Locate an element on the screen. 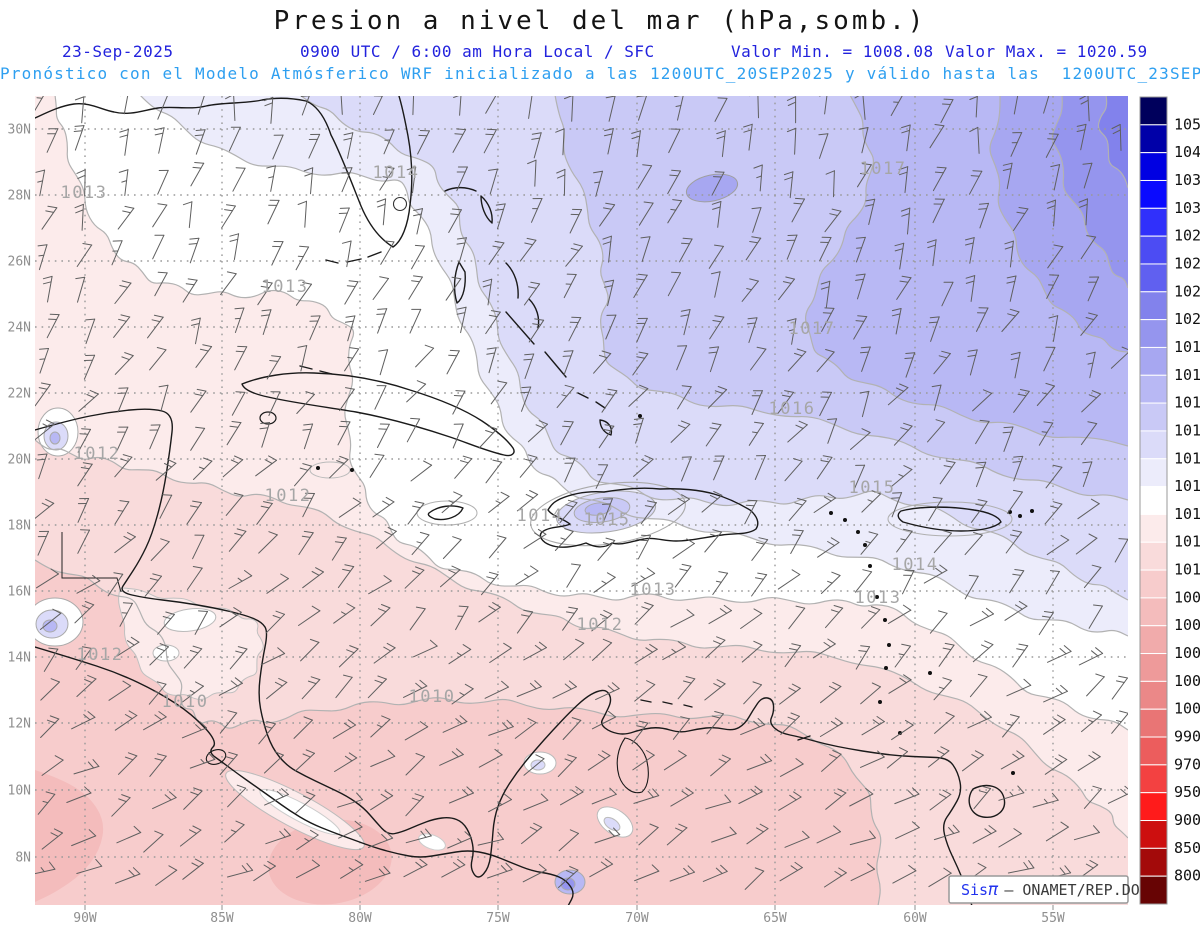  colorbar-tick-label: 1030 is located at coordinates (1187, 208).